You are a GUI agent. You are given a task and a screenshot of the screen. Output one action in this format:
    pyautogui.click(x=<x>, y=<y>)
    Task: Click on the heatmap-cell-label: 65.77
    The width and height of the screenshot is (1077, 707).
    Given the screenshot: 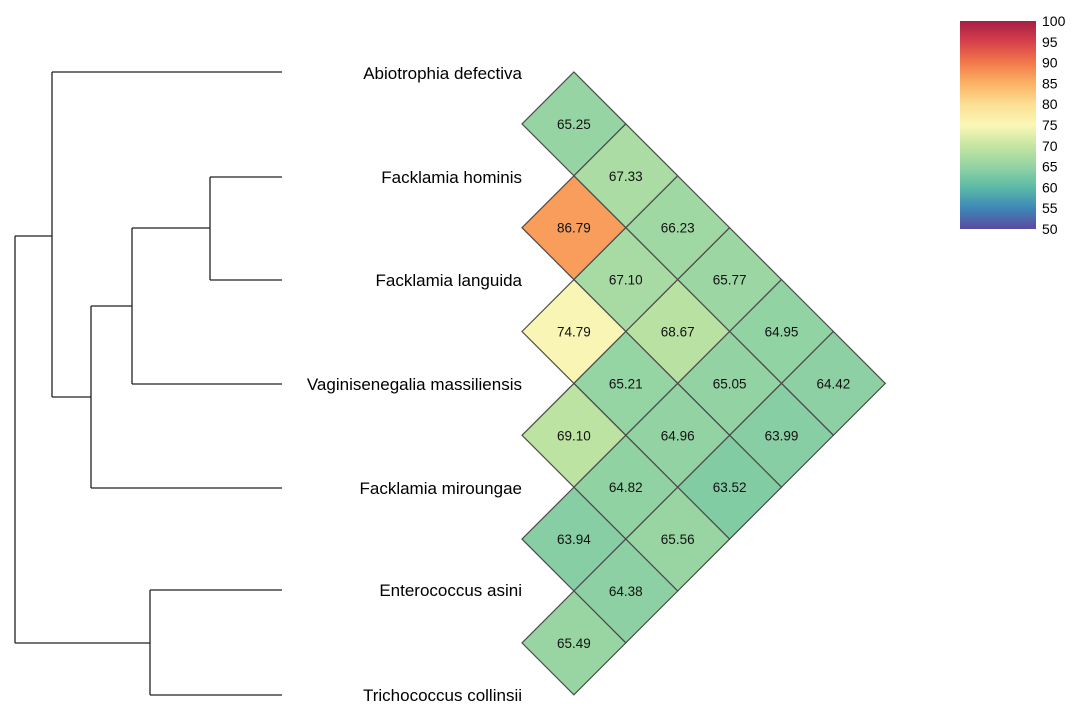 What is the action you would take?
    pyautogui.click(x=730, y=280)
    